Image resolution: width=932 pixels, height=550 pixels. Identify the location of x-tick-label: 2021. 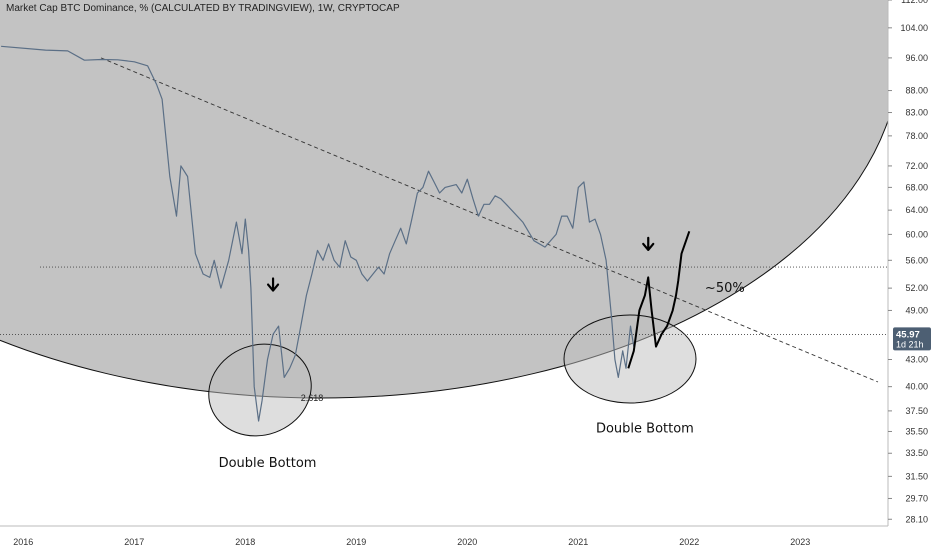
(578, 542).